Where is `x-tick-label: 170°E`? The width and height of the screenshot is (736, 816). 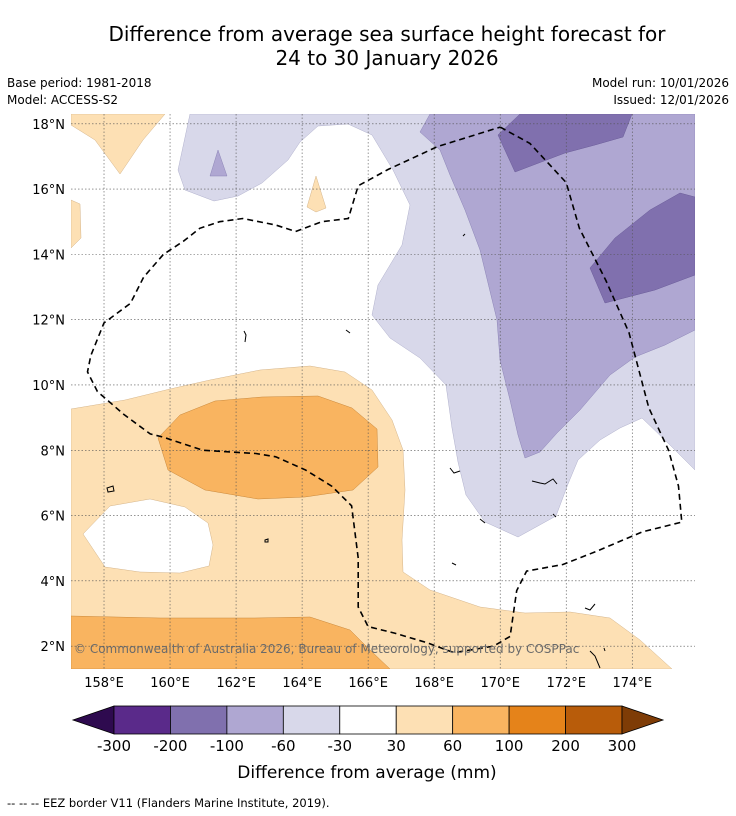 x-tick-label: 170°E is located at coordinates (500, 683).